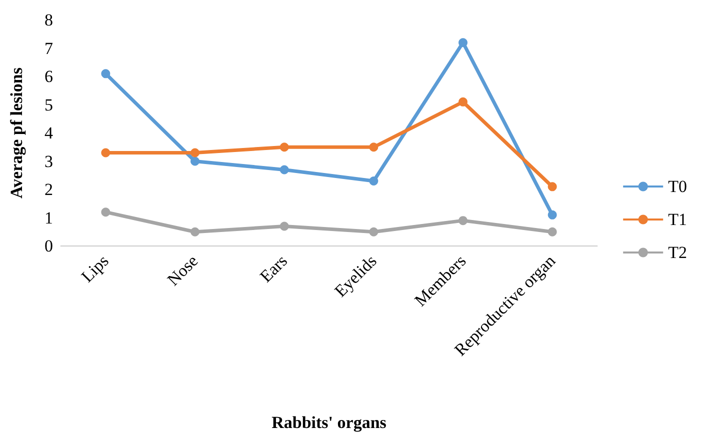 The height and width of the screenshot is (439, 702). I want to click on x-axis-title: Rabbits' organs, so click(329, 422).